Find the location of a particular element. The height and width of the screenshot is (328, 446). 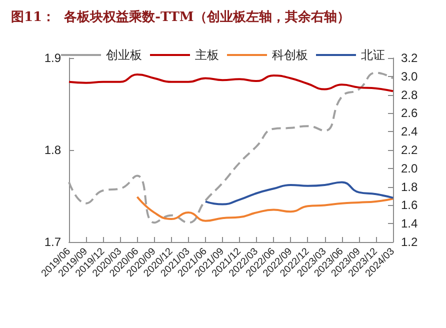

y2-tick-label: 2.8 is located at coordinates (409, 95).